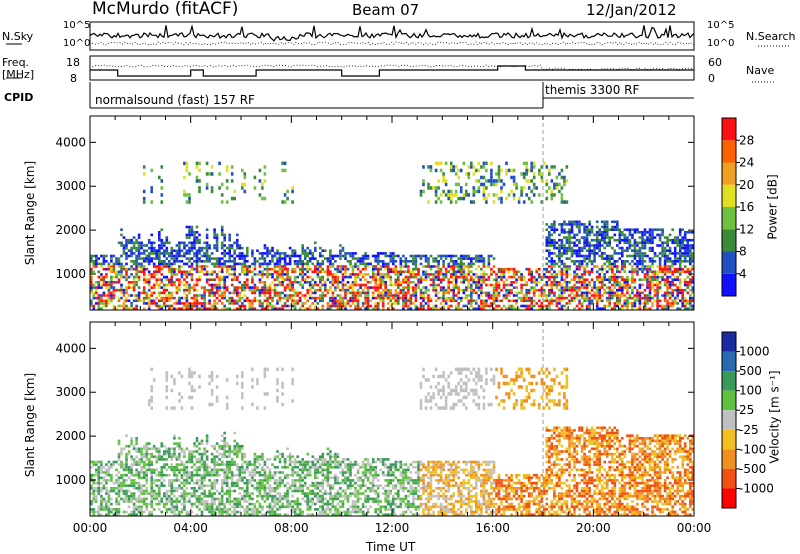 Image resolution: width=800 pixels, height=554 pixels. I want to click on freq-tick-high: 18, so click(73, 62).